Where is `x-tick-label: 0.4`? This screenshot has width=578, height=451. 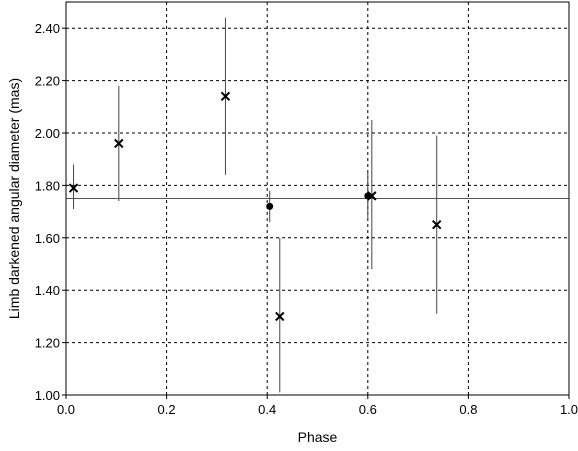
x-tick-label: 0.4 is located at coordinates (267, 409).